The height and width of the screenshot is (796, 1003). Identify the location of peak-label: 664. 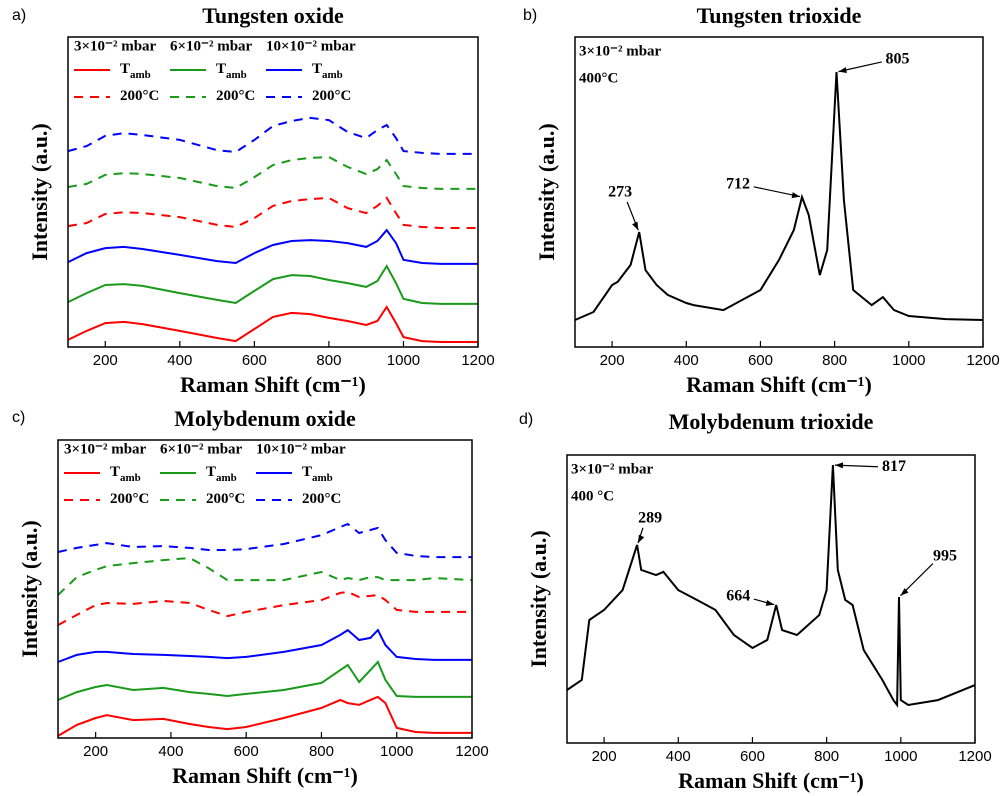
(738, 596).